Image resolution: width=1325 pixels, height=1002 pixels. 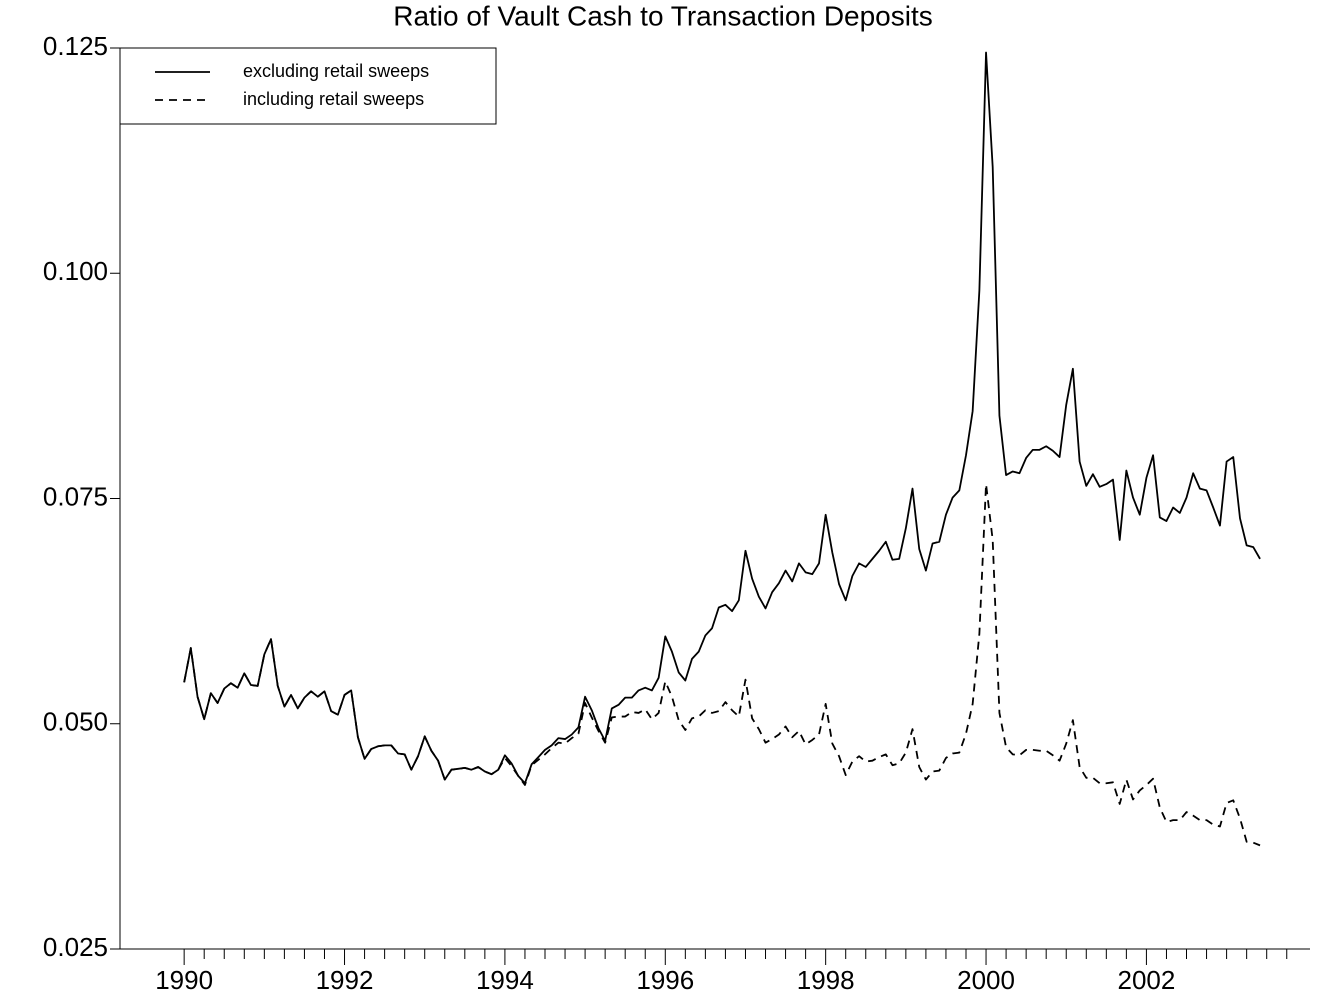 I want to click on x-tick-label: 2002, so click(x=1146, y=980).